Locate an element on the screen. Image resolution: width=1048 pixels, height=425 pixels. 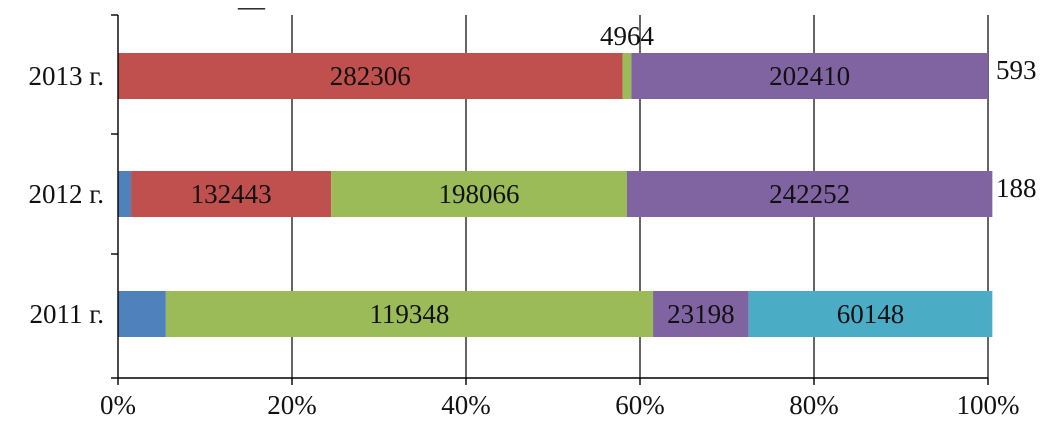
data-label: 4964 is located at coordinates (627, 36).